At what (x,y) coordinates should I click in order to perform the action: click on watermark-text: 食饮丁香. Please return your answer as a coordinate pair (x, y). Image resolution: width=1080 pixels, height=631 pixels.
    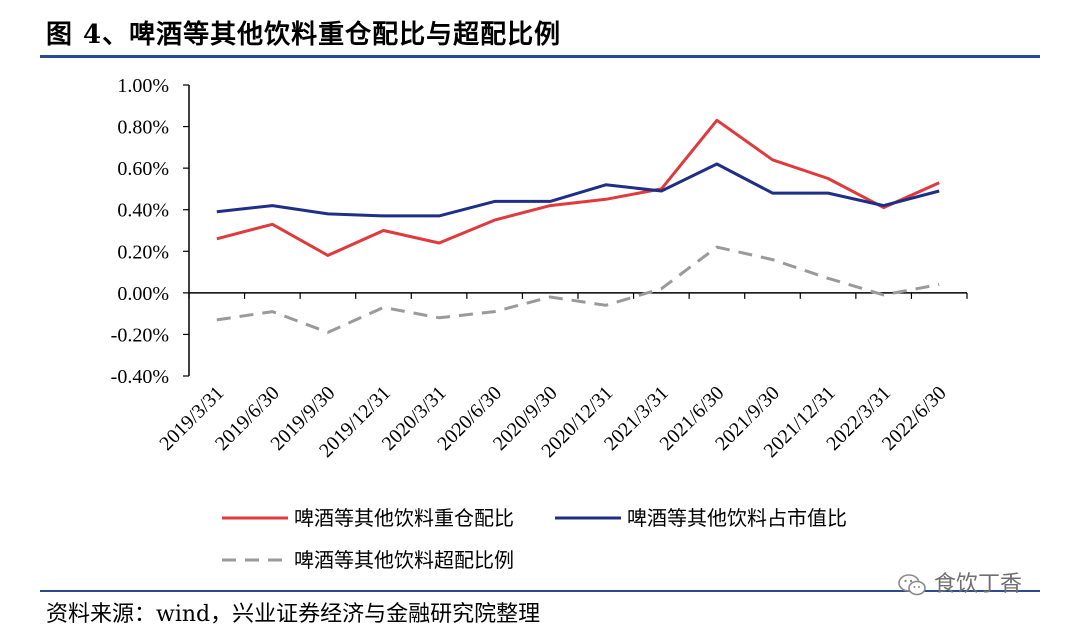
    Looking at the image, I should click on (978, 584).